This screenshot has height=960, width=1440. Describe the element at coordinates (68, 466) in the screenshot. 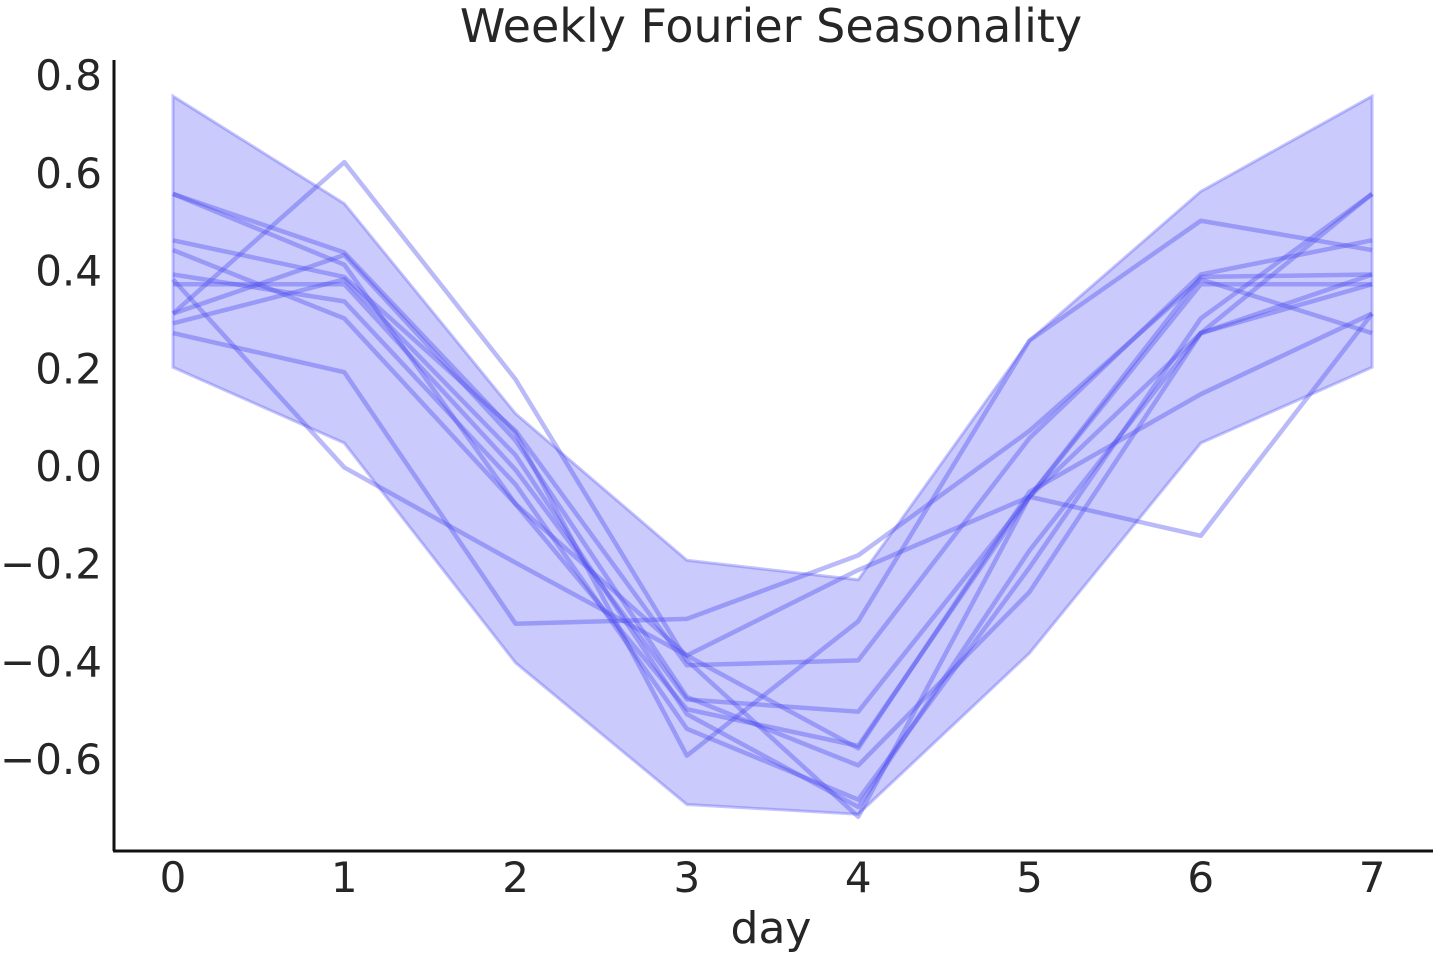

I see `y-tick-label: 0.0` at that location.